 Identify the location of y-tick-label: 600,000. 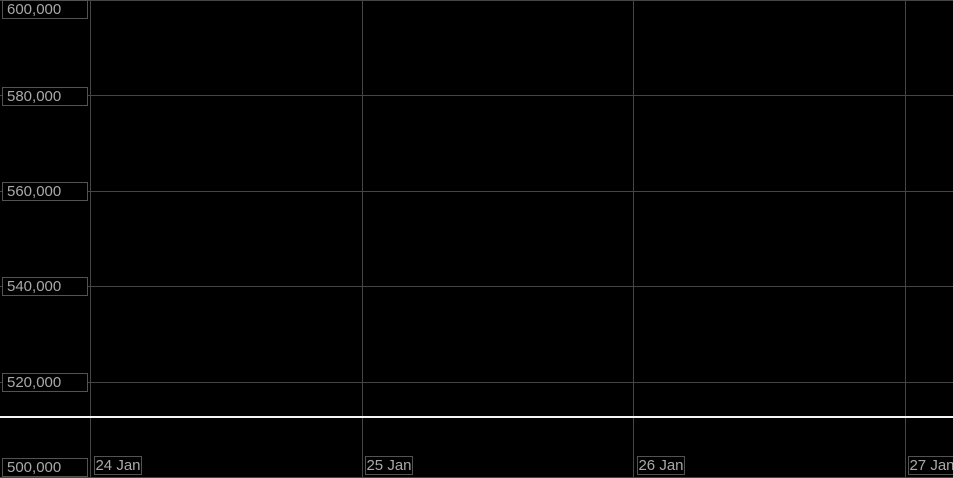
(45, 9).